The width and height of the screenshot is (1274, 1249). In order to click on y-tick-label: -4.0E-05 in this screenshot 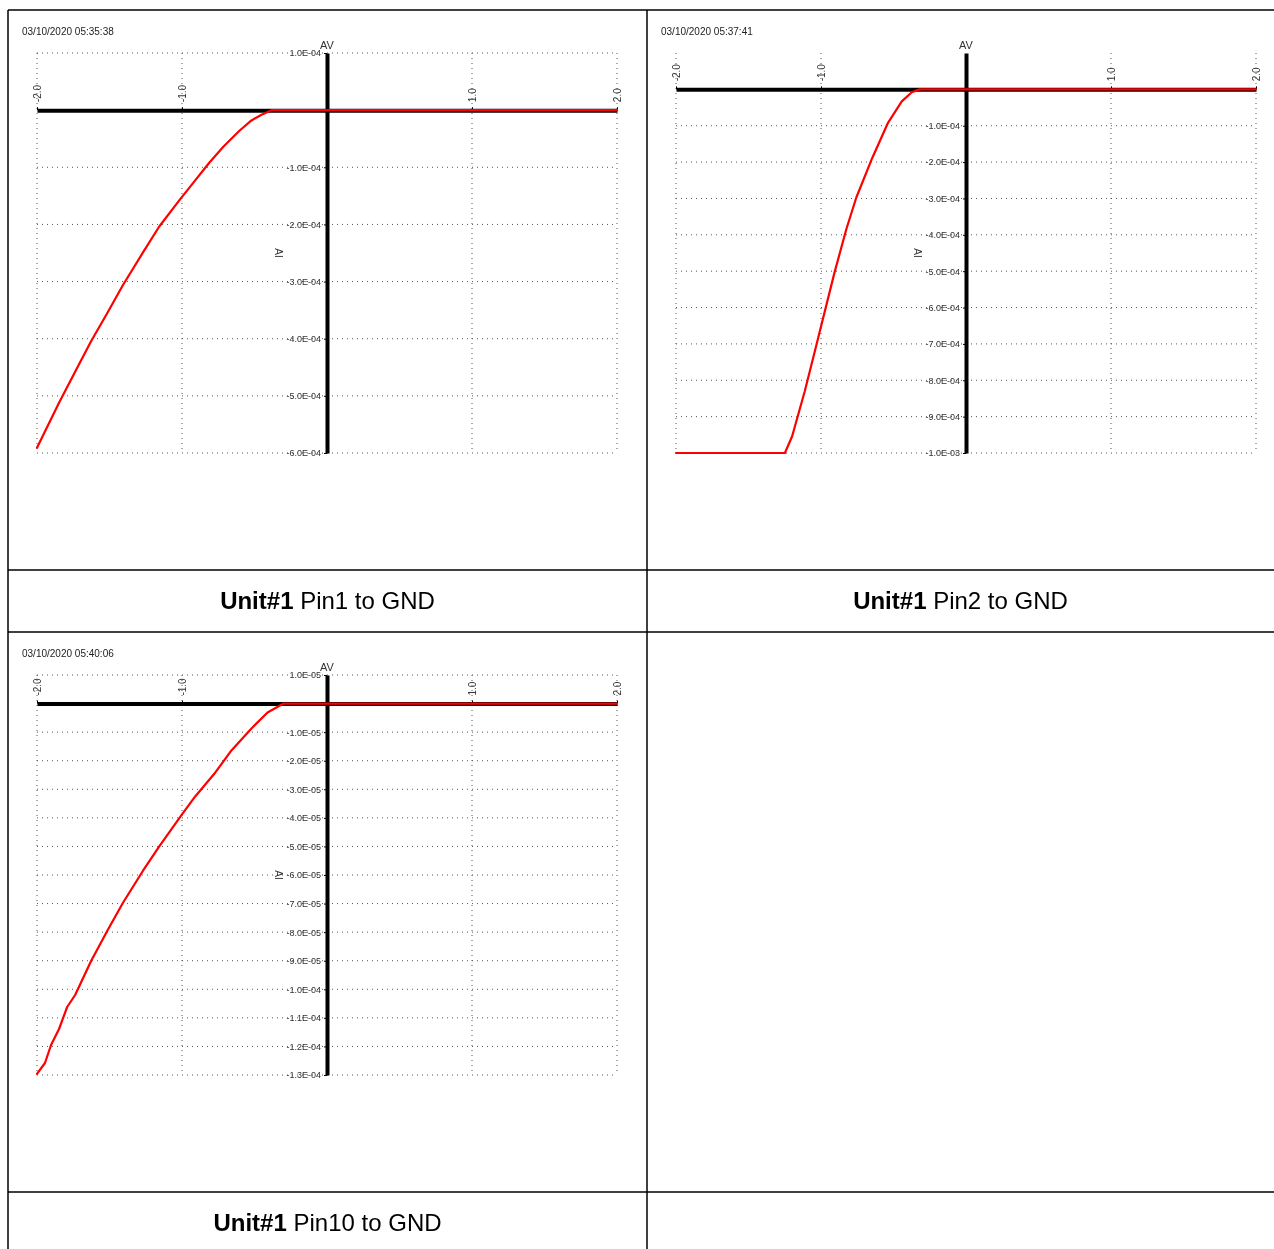, I will do `click(303, 818)`.